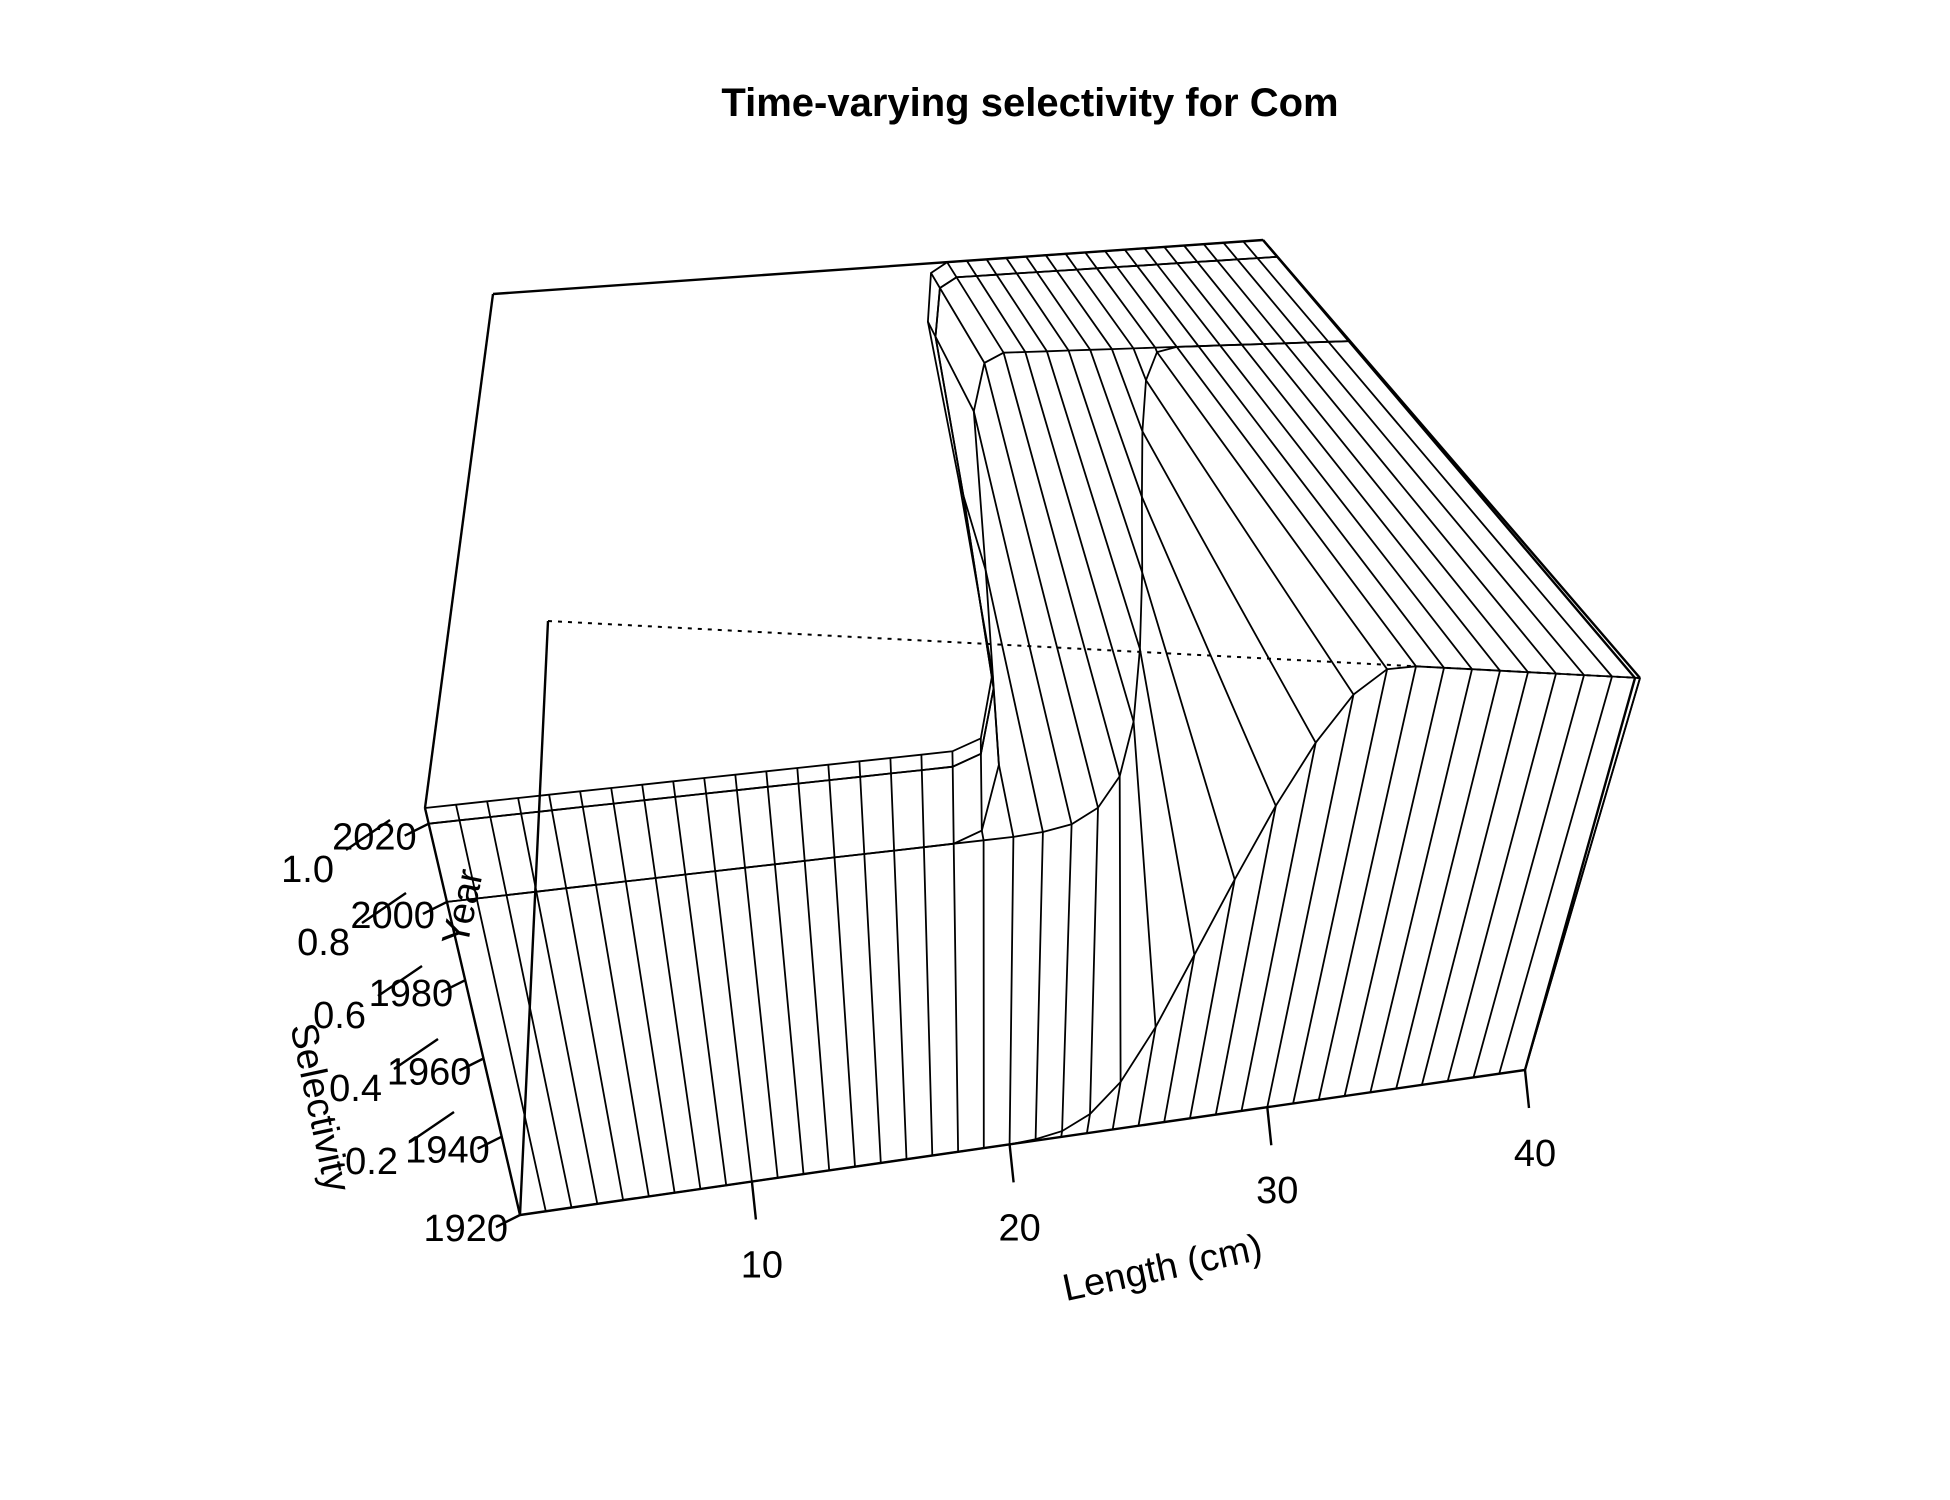 This screenshot has height=1500, width=1950. What do you see at coordinates (417, 829) in the screenshot?
I see `y-tick-2020` at bounding box center [417, 829].